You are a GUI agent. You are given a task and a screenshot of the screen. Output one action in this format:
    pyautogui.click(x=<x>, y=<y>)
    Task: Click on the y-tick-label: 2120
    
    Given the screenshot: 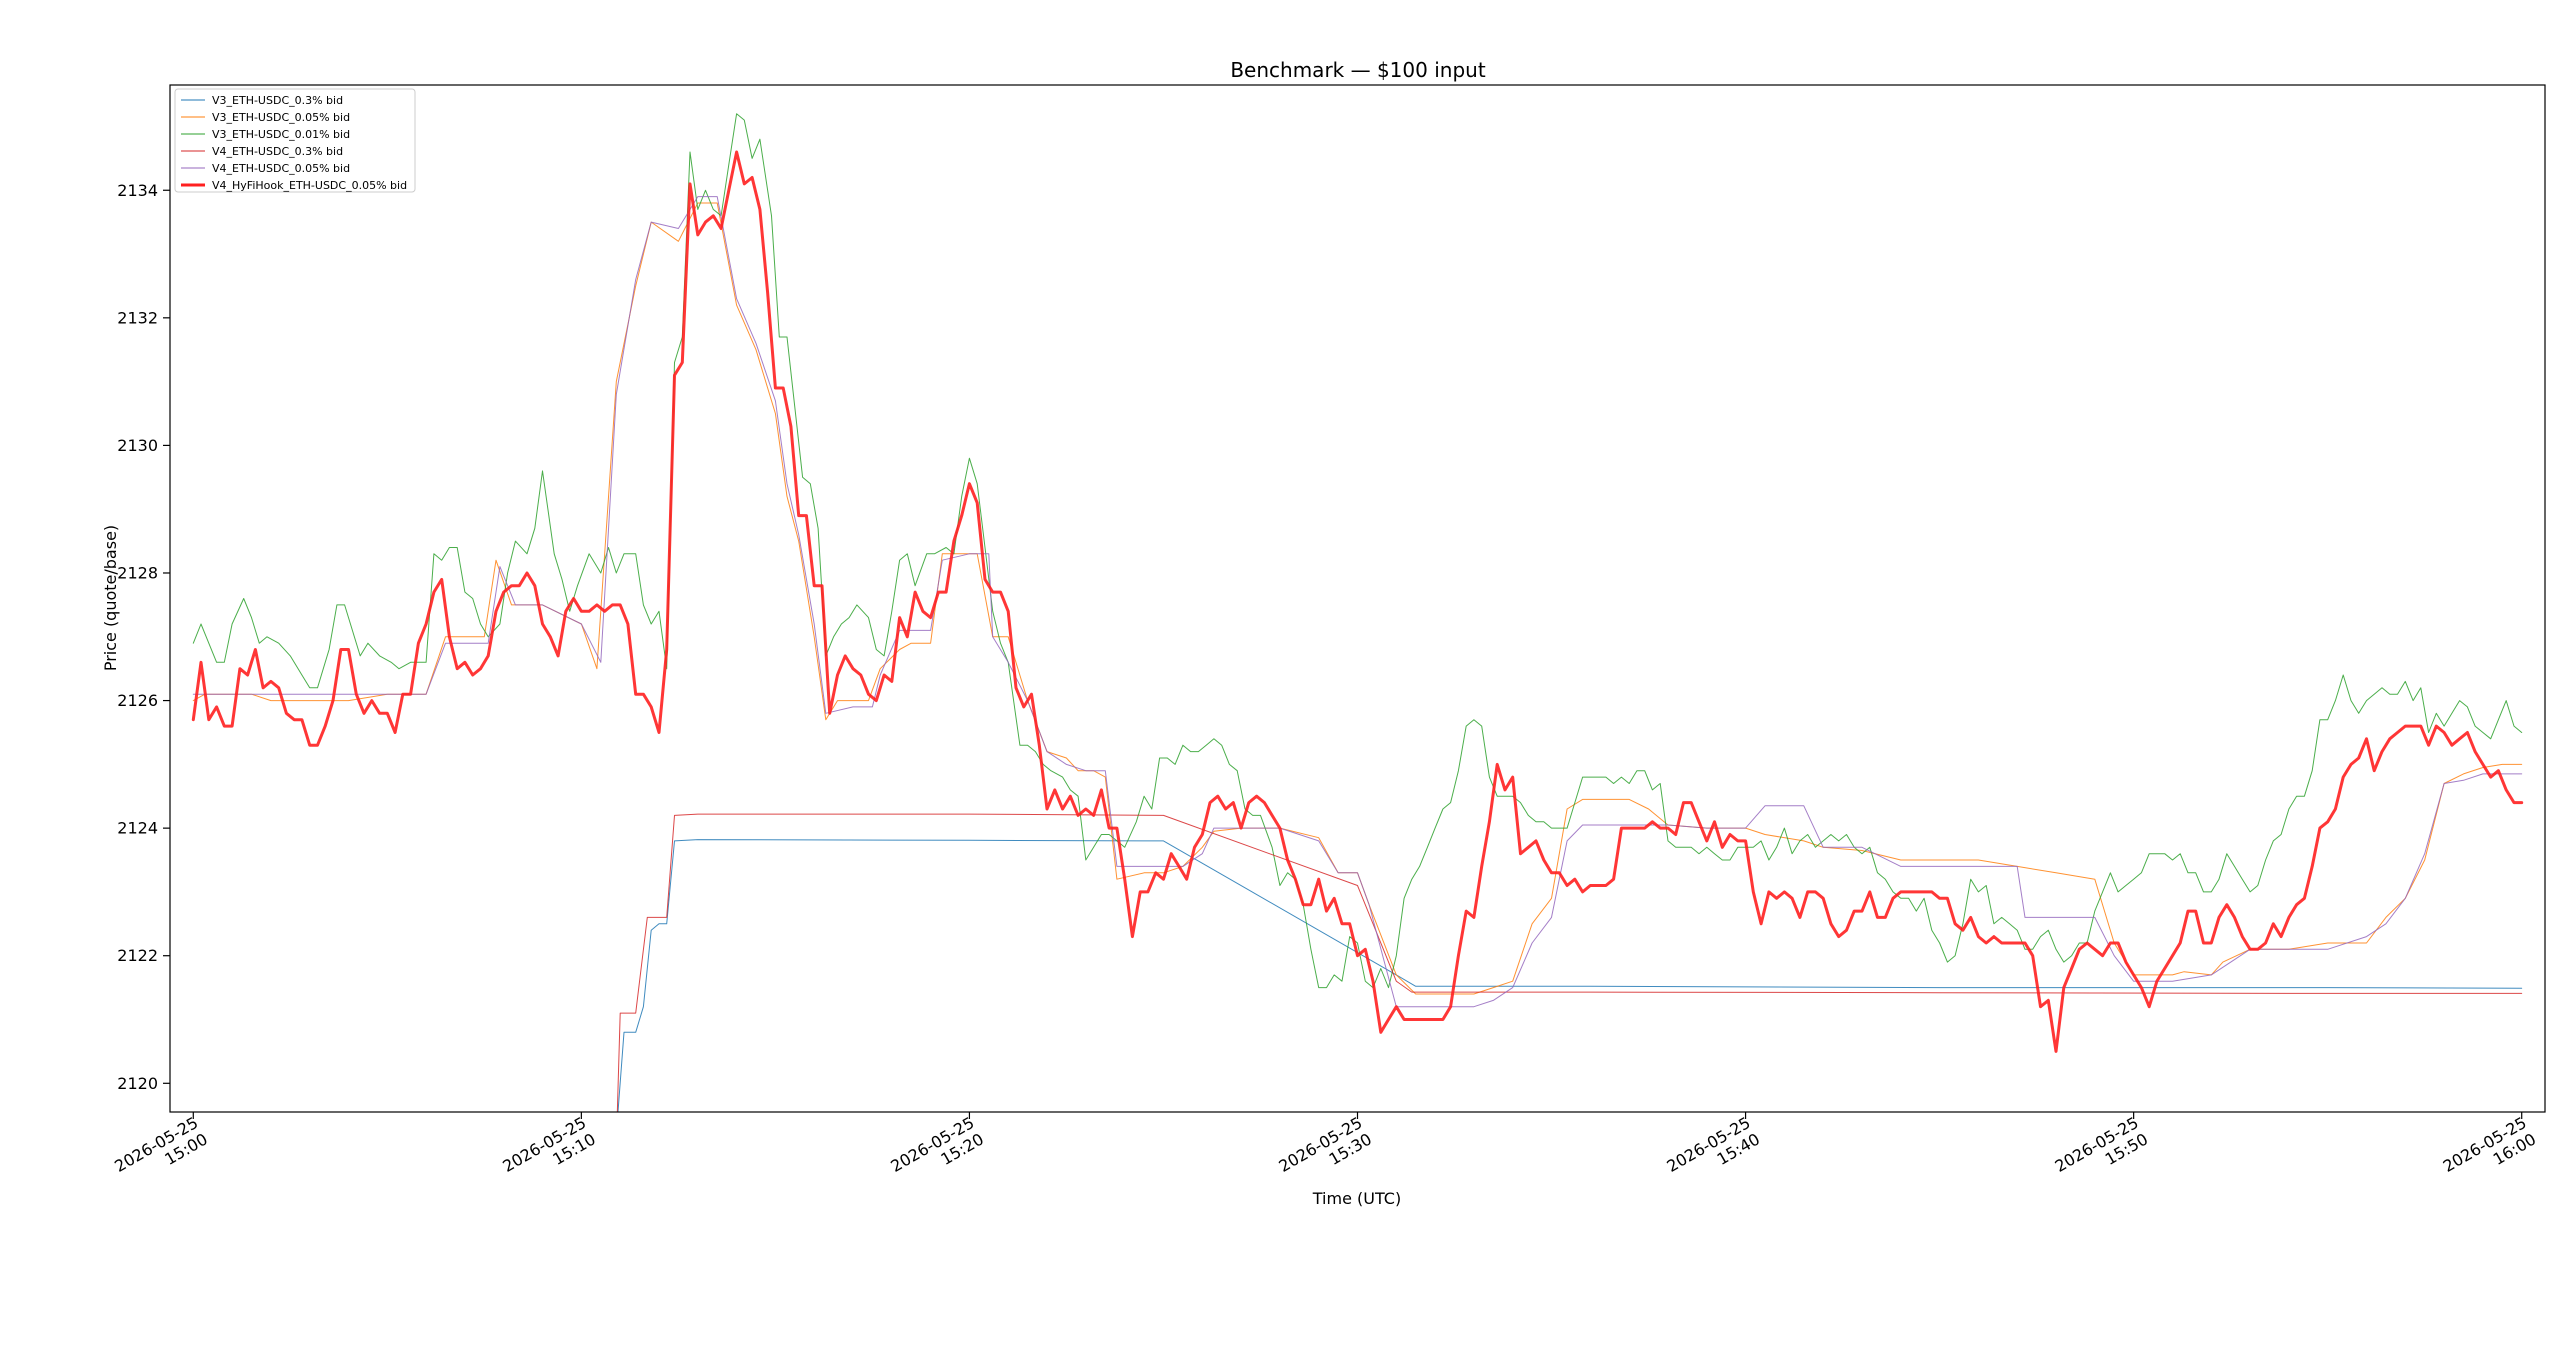 What is the action you would take?
    pyautogui.click(x=137, y=1083)
    